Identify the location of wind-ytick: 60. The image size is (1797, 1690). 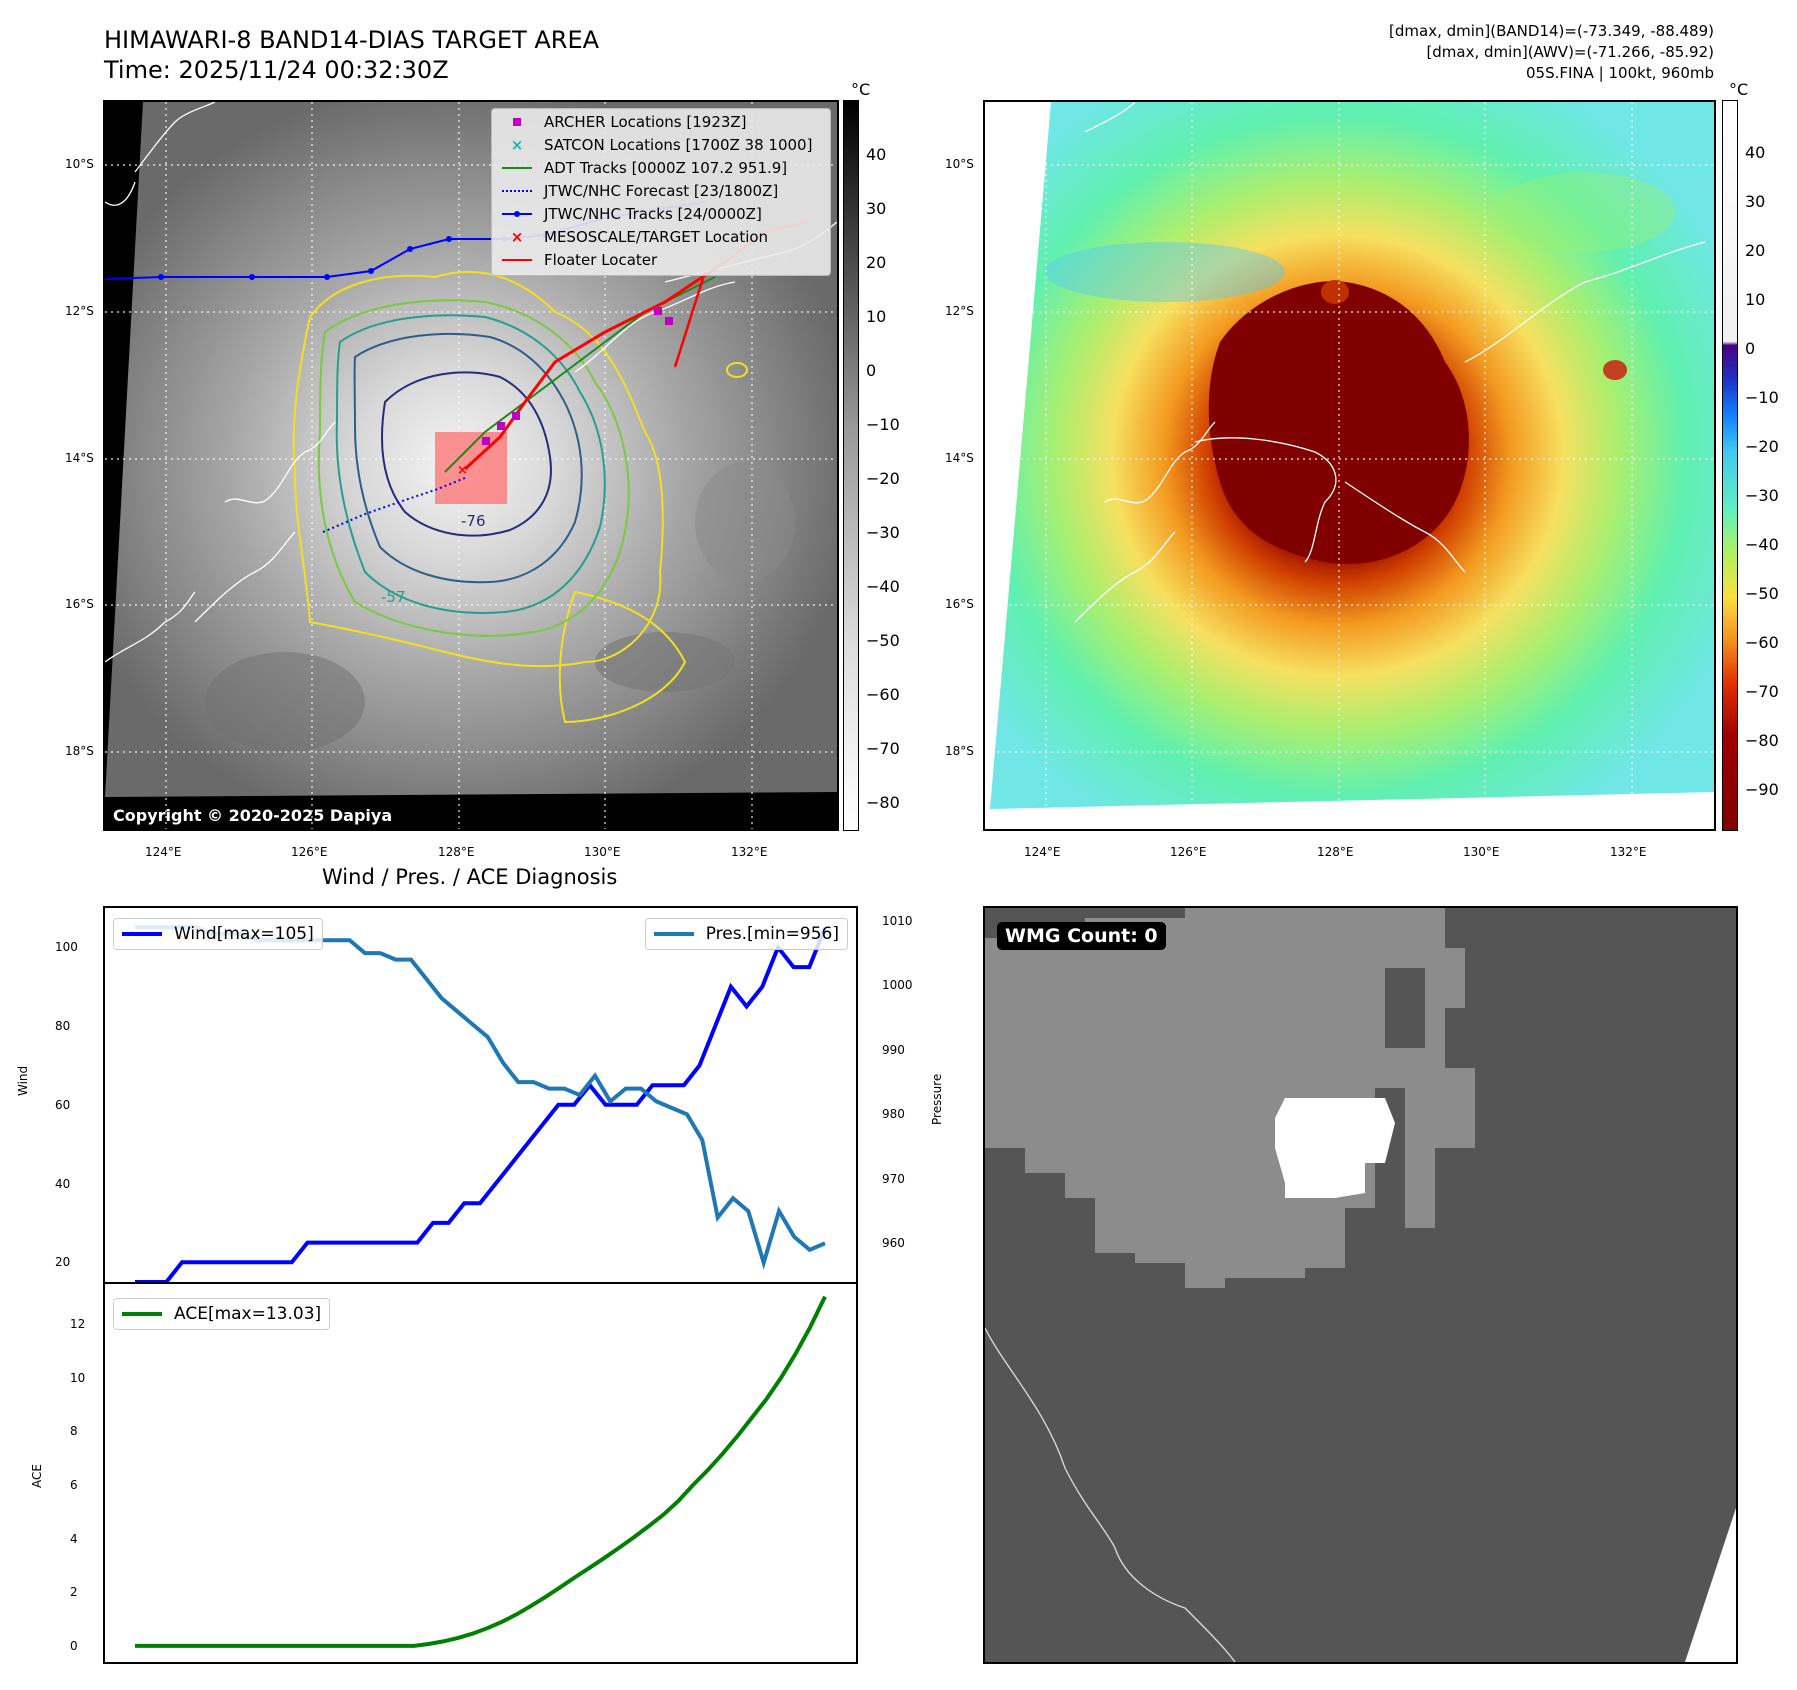
(63, 1104).